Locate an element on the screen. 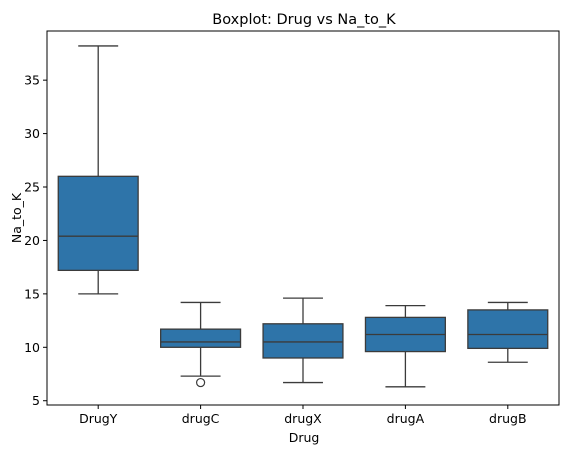 The width and height of the screenshot is (562, 455). y-tick-label: 15 is located at coordinates (32, 293).